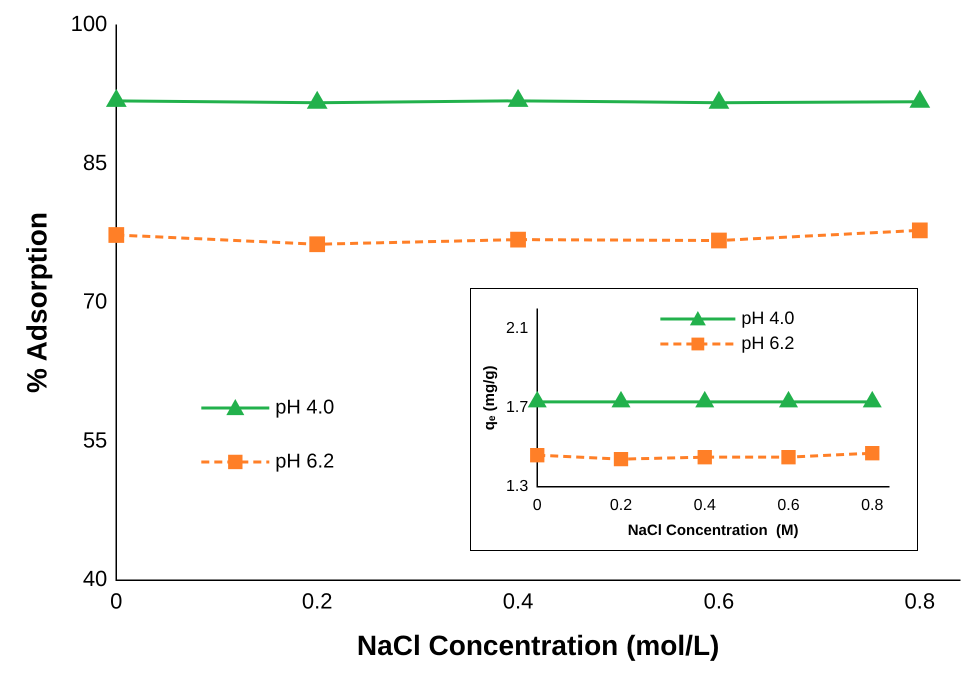  Describe the element at coordinates (95, 301) in the screenshot. I see `y-tick-label: 70` at that location.